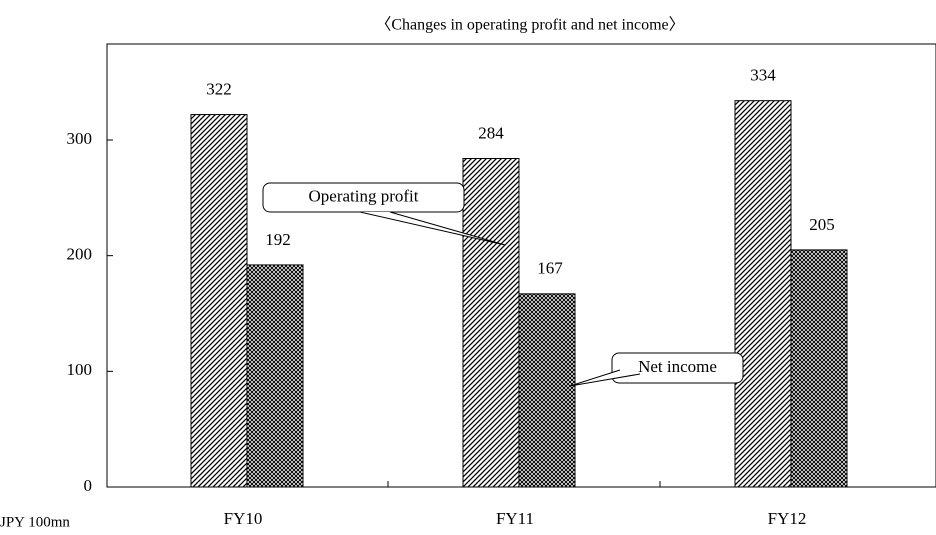 Image resolution: width=936 pixels, height=535 pixels. Describe the element at coordinates (219, 88) in the screenshot. I see `value-label: 322` at that location.